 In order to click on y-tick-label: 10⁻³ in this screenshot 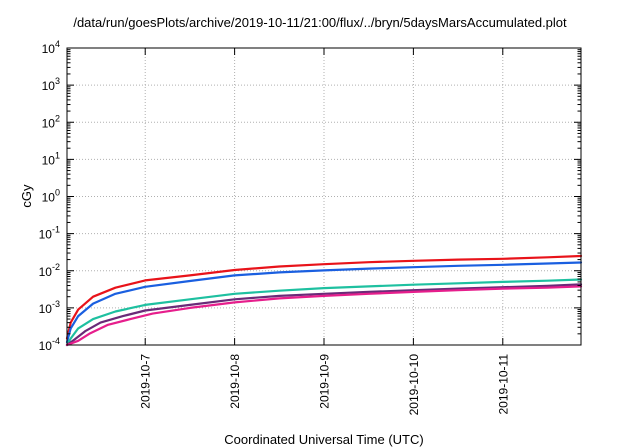, I will do `click(49, 307)`.